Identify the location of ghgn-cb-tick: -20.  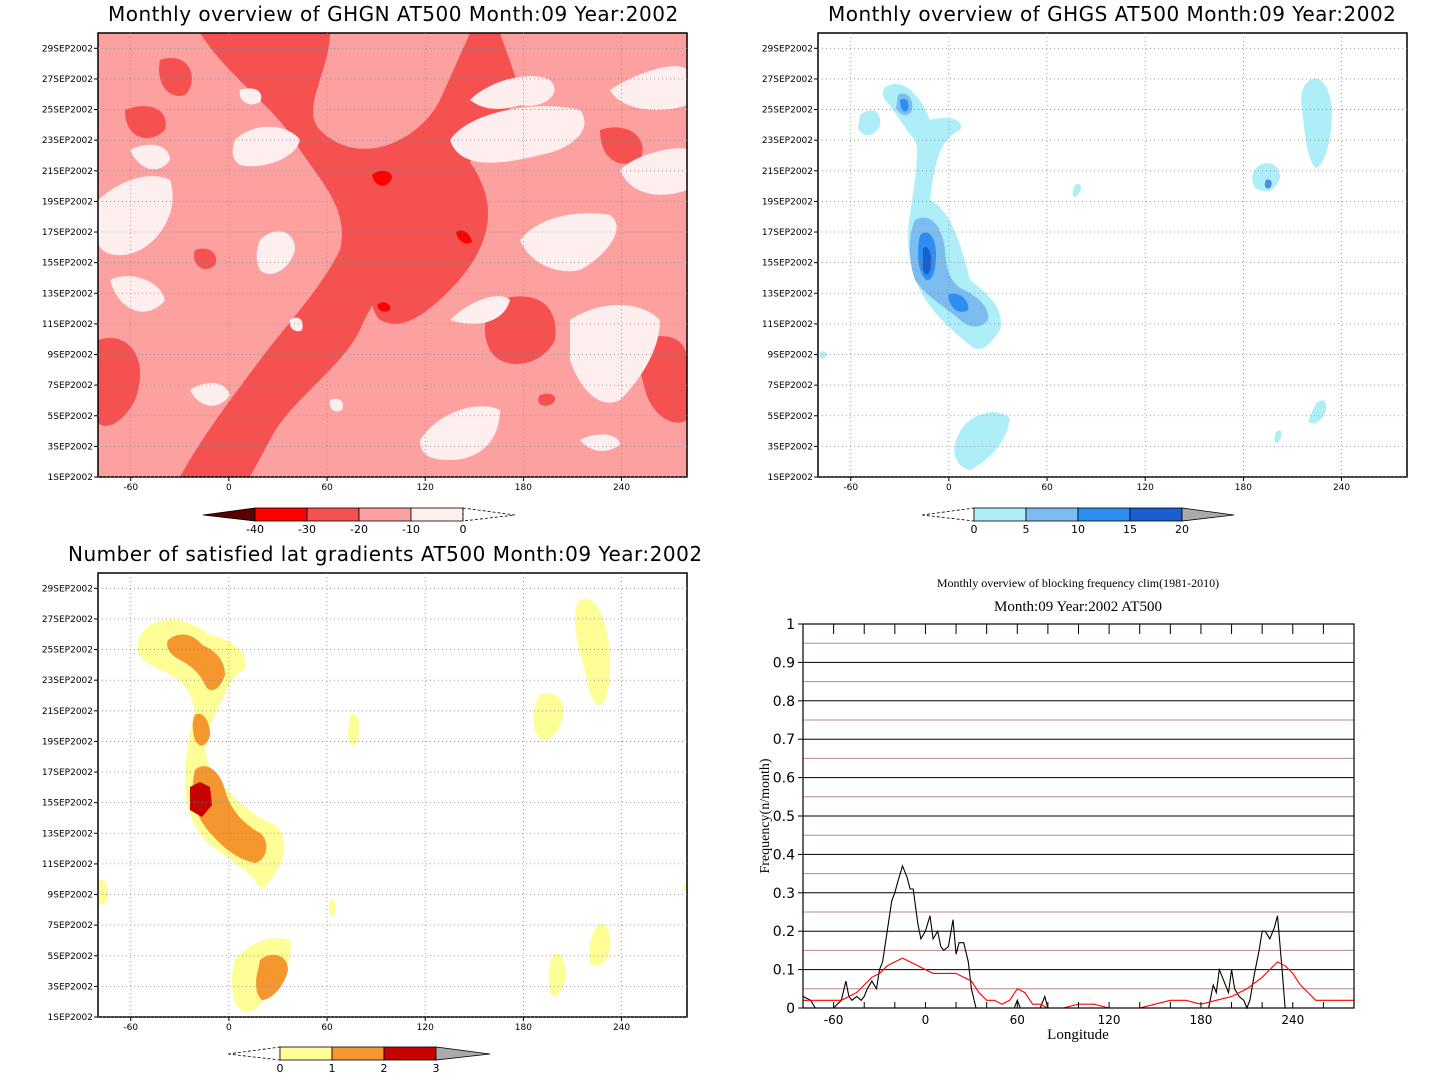
(359, 529).